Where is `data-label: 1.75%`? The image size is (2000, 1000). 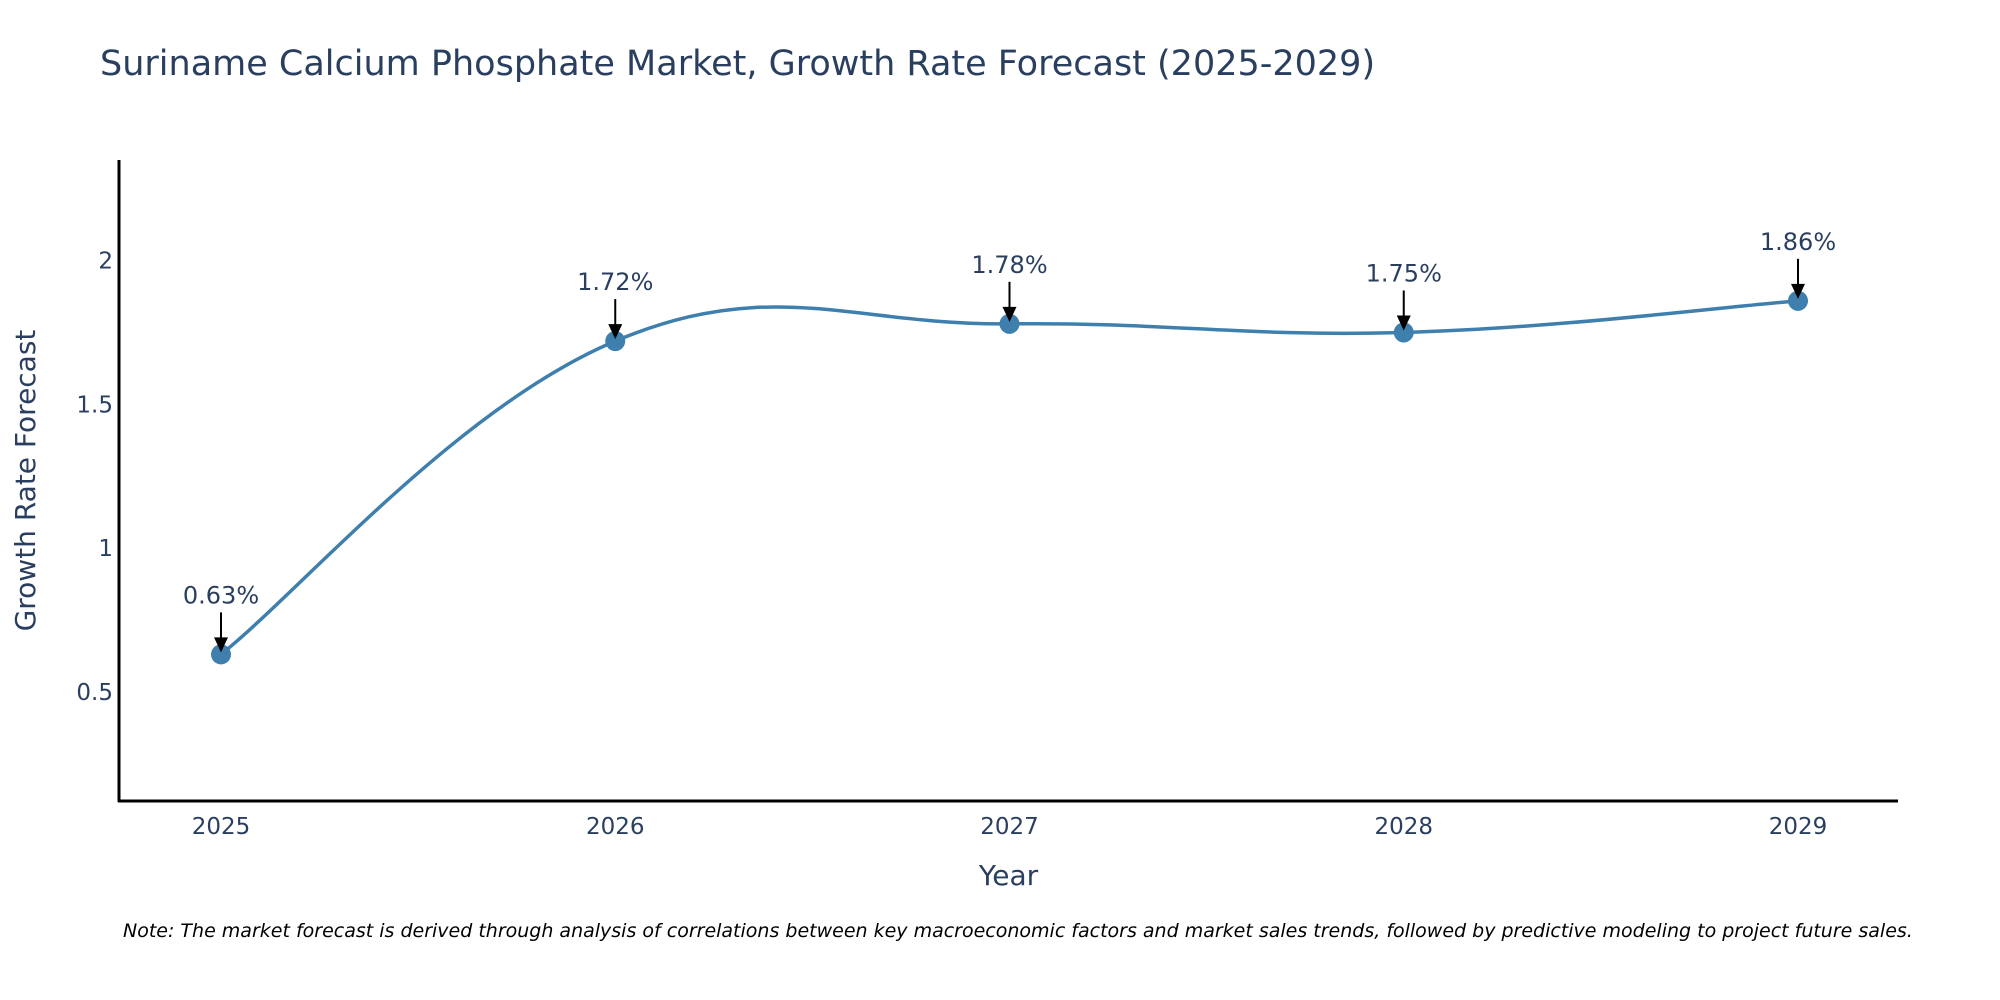
data-label: 1.75% is located at coordinates (1404, 273).